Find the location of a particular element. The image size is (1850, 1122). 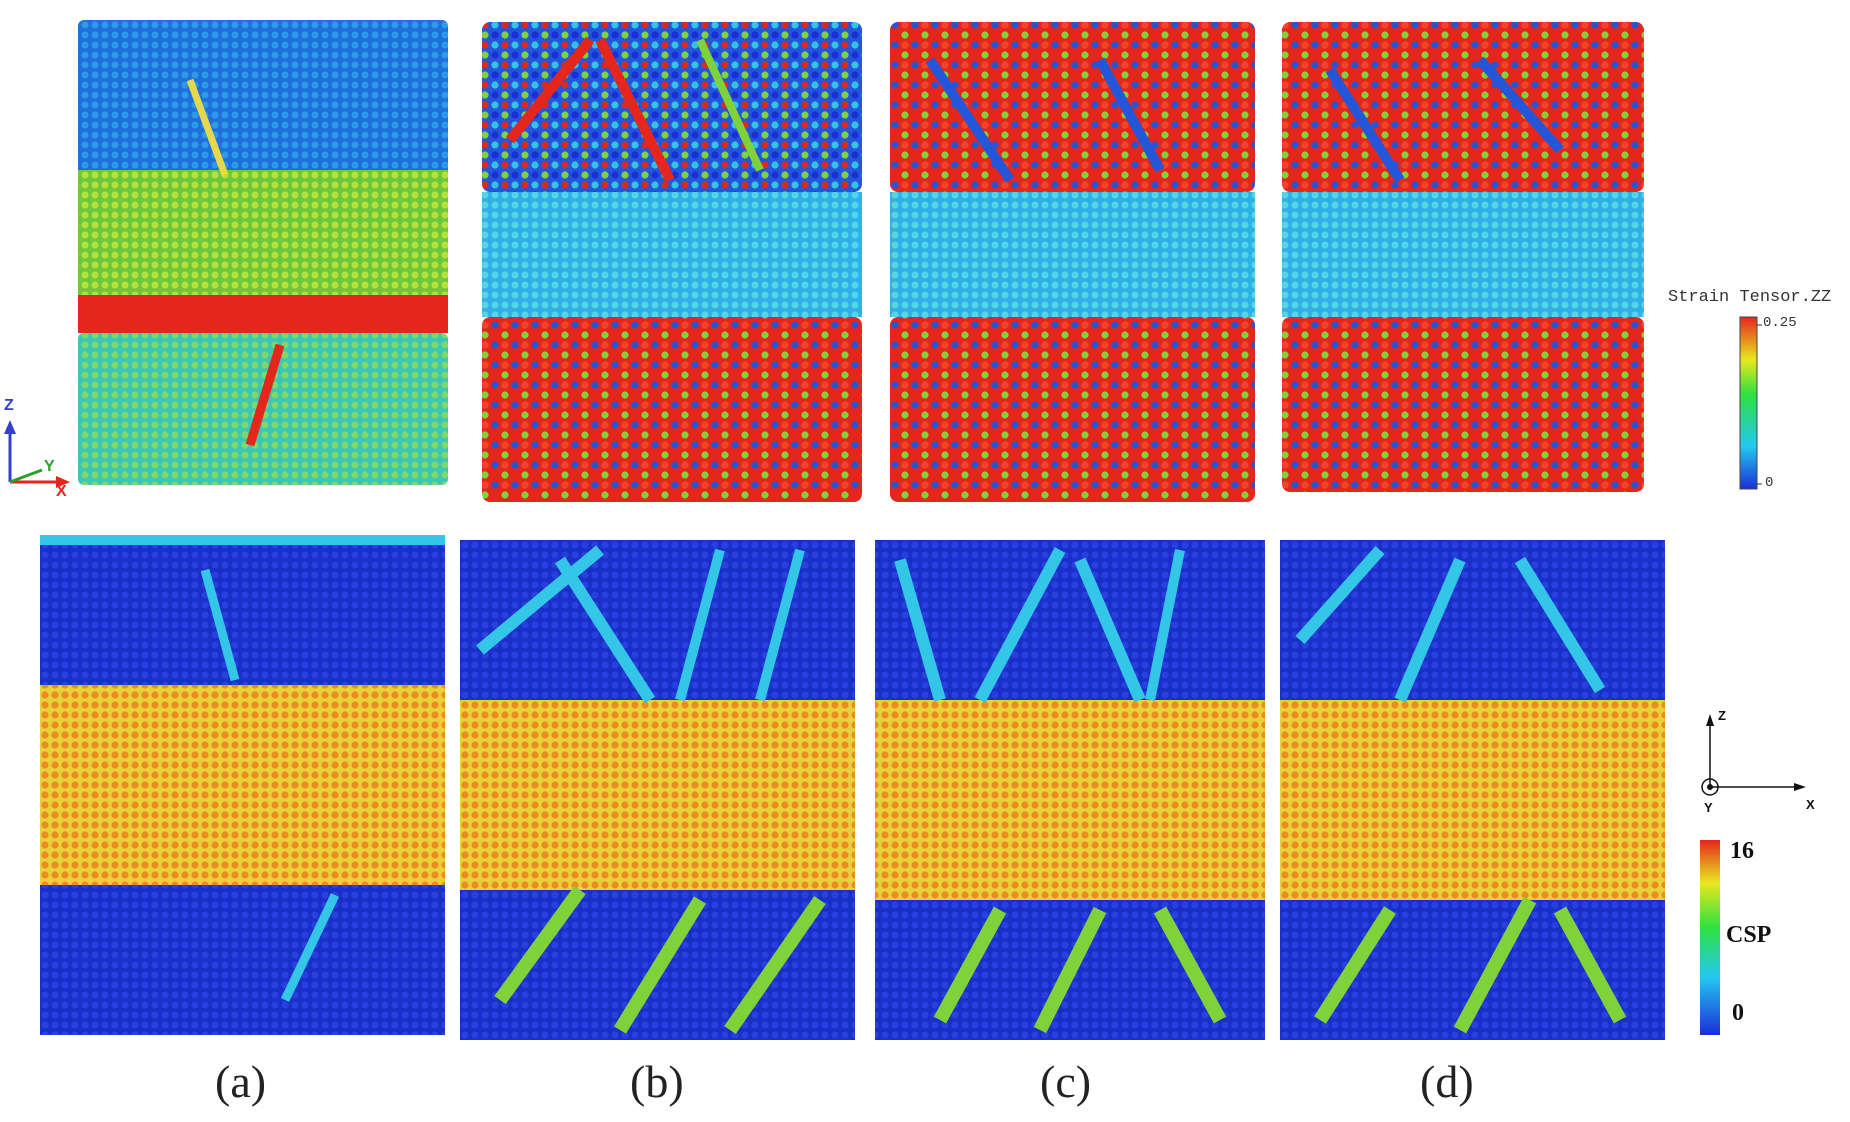

axis-2d-y-label: Y is located at coordinates (1708, 807).